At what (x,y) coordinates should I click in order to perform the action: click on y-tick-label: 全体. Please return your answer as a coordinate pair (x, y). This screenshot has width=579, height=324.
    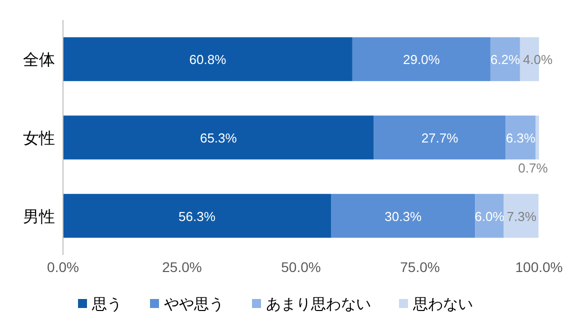
    Looking at the image, I should click on (39, 61).